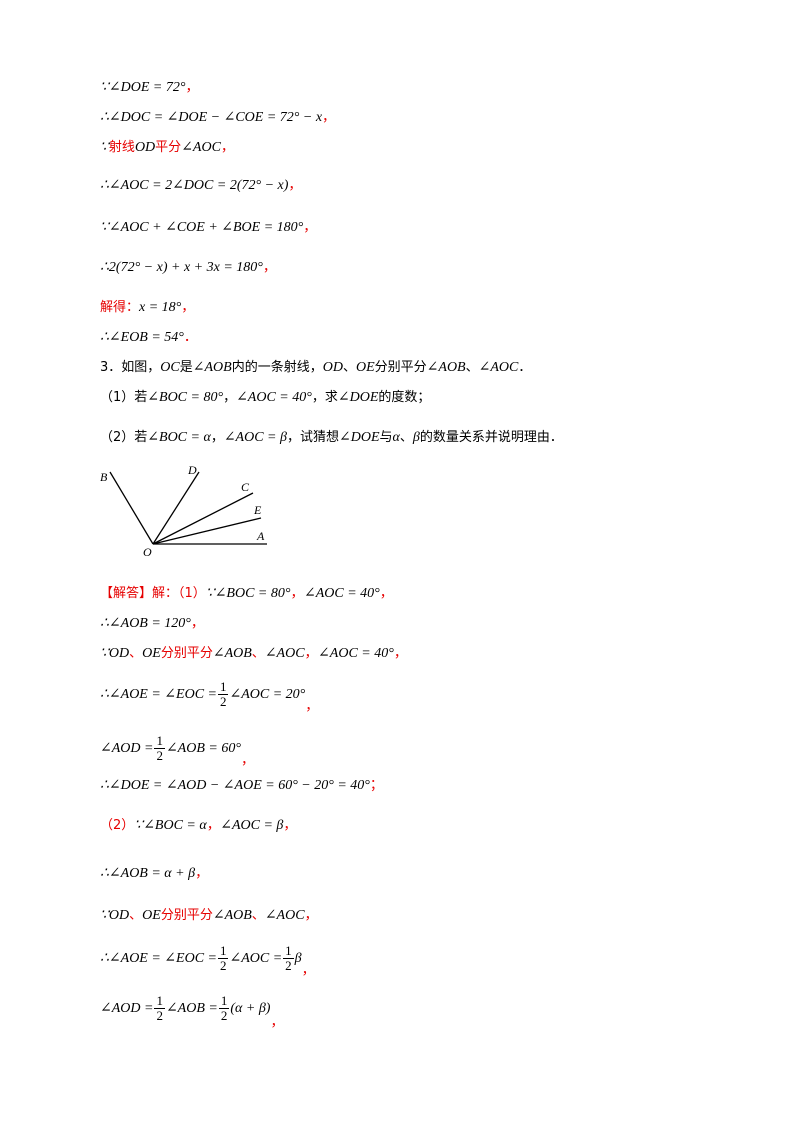 This screenshot has height=1132, width=800. I want to click on punct: ；, so click(376, 785).